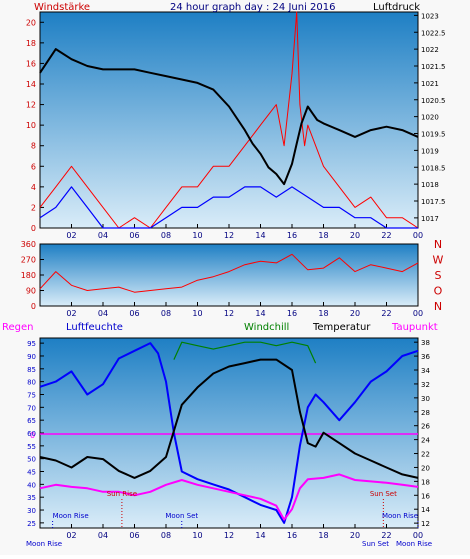  Describe the element at coordinates (425, 427) in the screenshot. I see `temperature-tick-label: 26` at that location.